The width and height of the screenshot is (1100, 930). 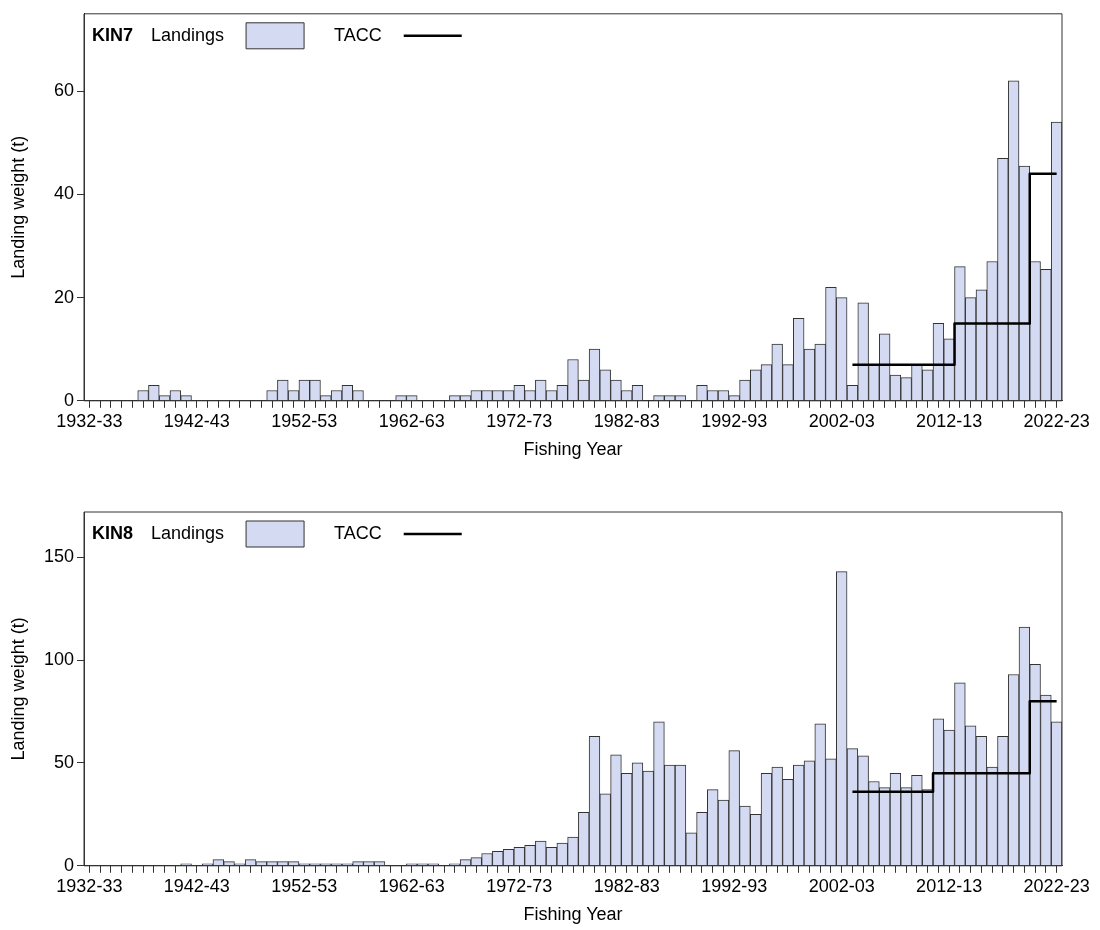 I want to click on y-tick-label: 20, so click(x=63, y=296).